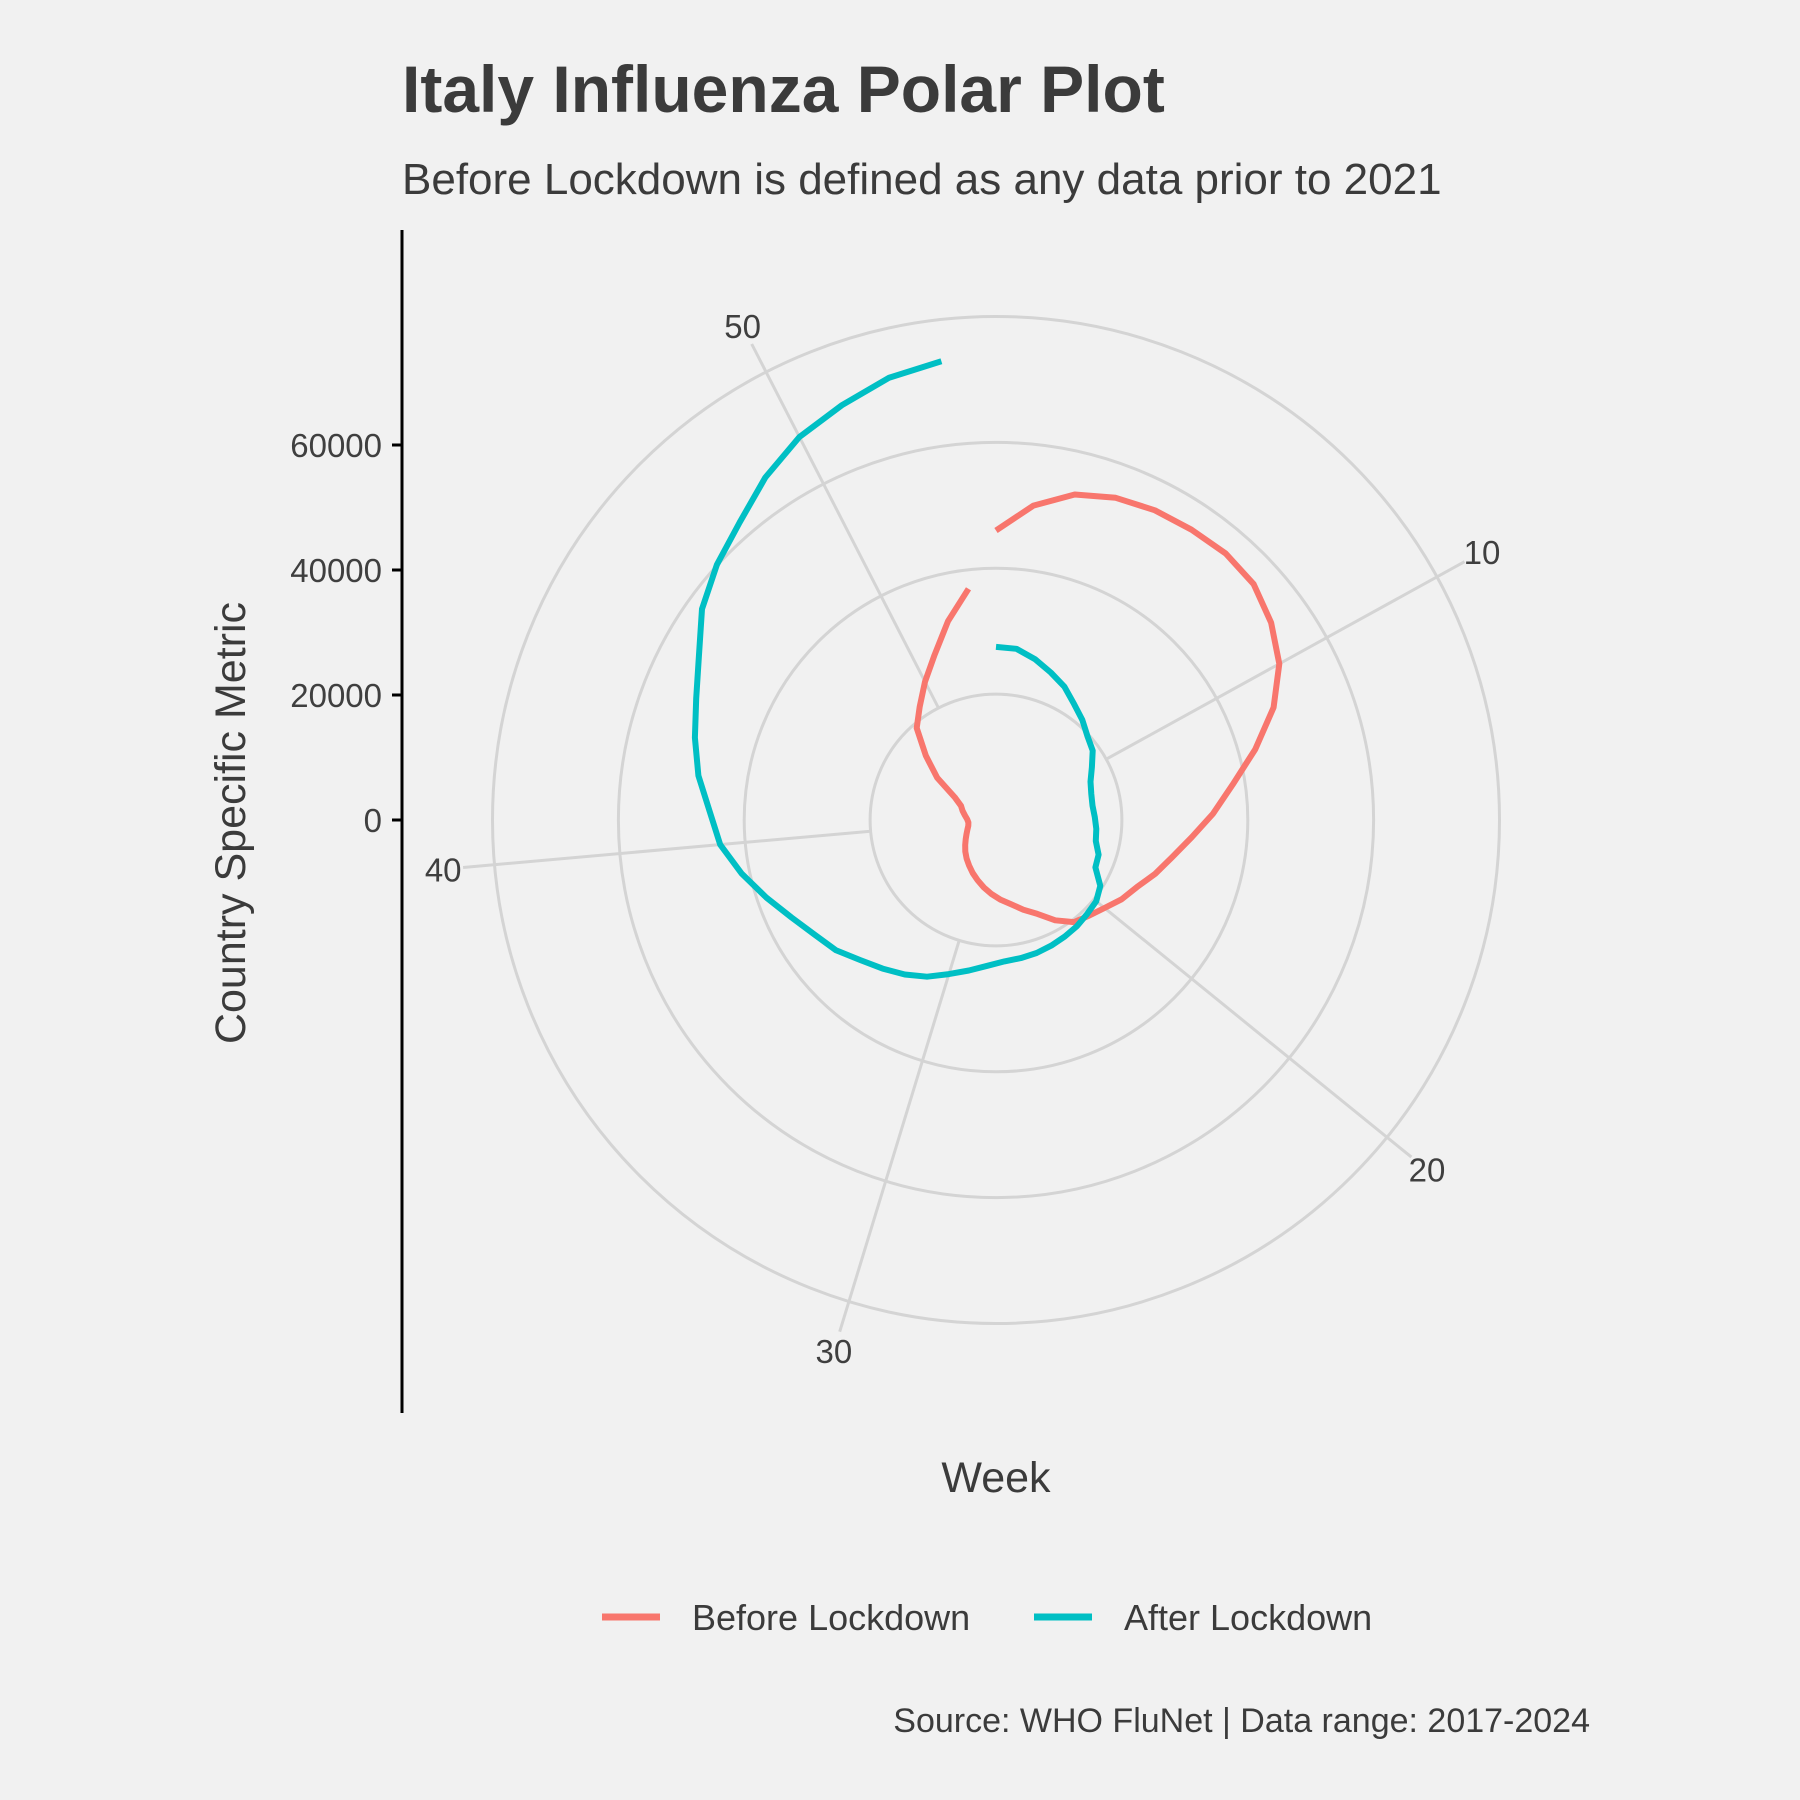 The height and width of the screenshot is (1800, 1800). Describe the element at coordinates (987, 1617) in the screenshot. I see `legend: Before Lockdown After Lockdown` at that location.